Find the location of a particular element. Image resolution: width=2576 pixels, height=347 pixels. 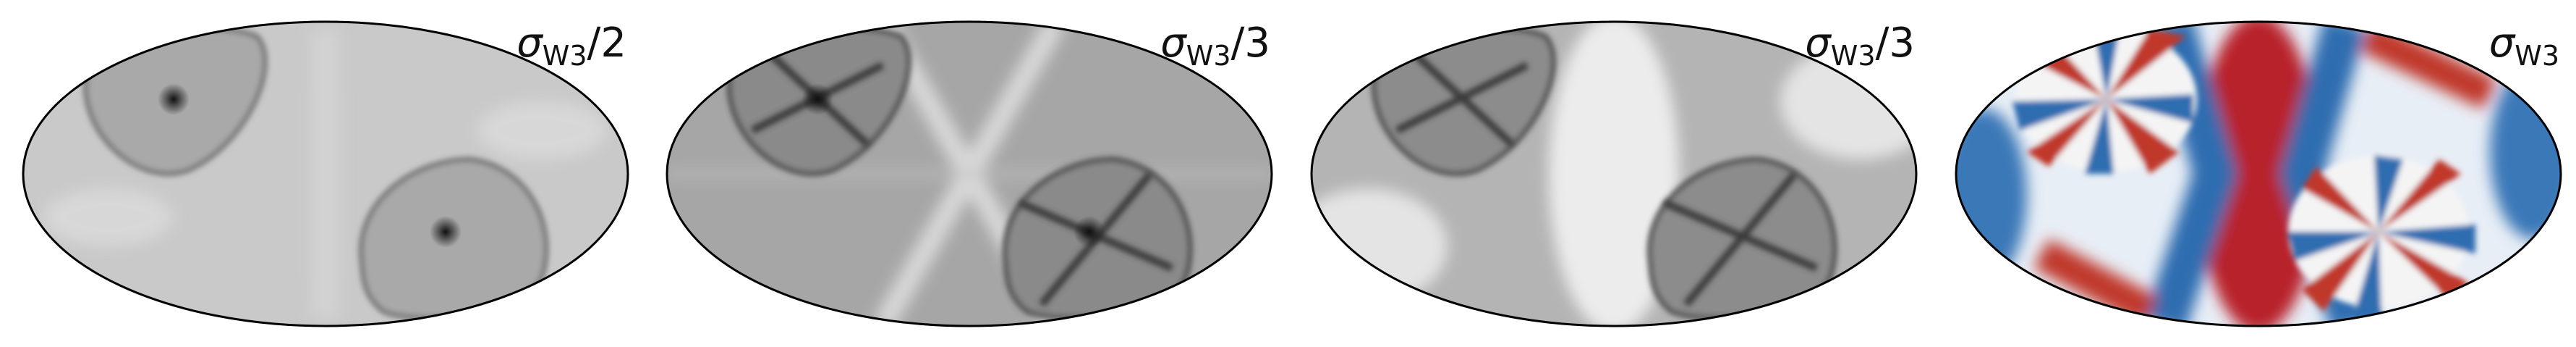

panel-label: σW3 is located at coordinates (2524, 46).